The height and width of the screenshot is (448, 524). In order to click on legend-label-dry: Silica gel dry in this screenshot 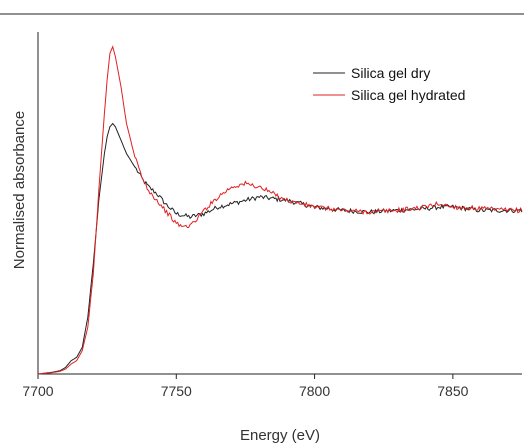, I will do `click(390, 73)`.